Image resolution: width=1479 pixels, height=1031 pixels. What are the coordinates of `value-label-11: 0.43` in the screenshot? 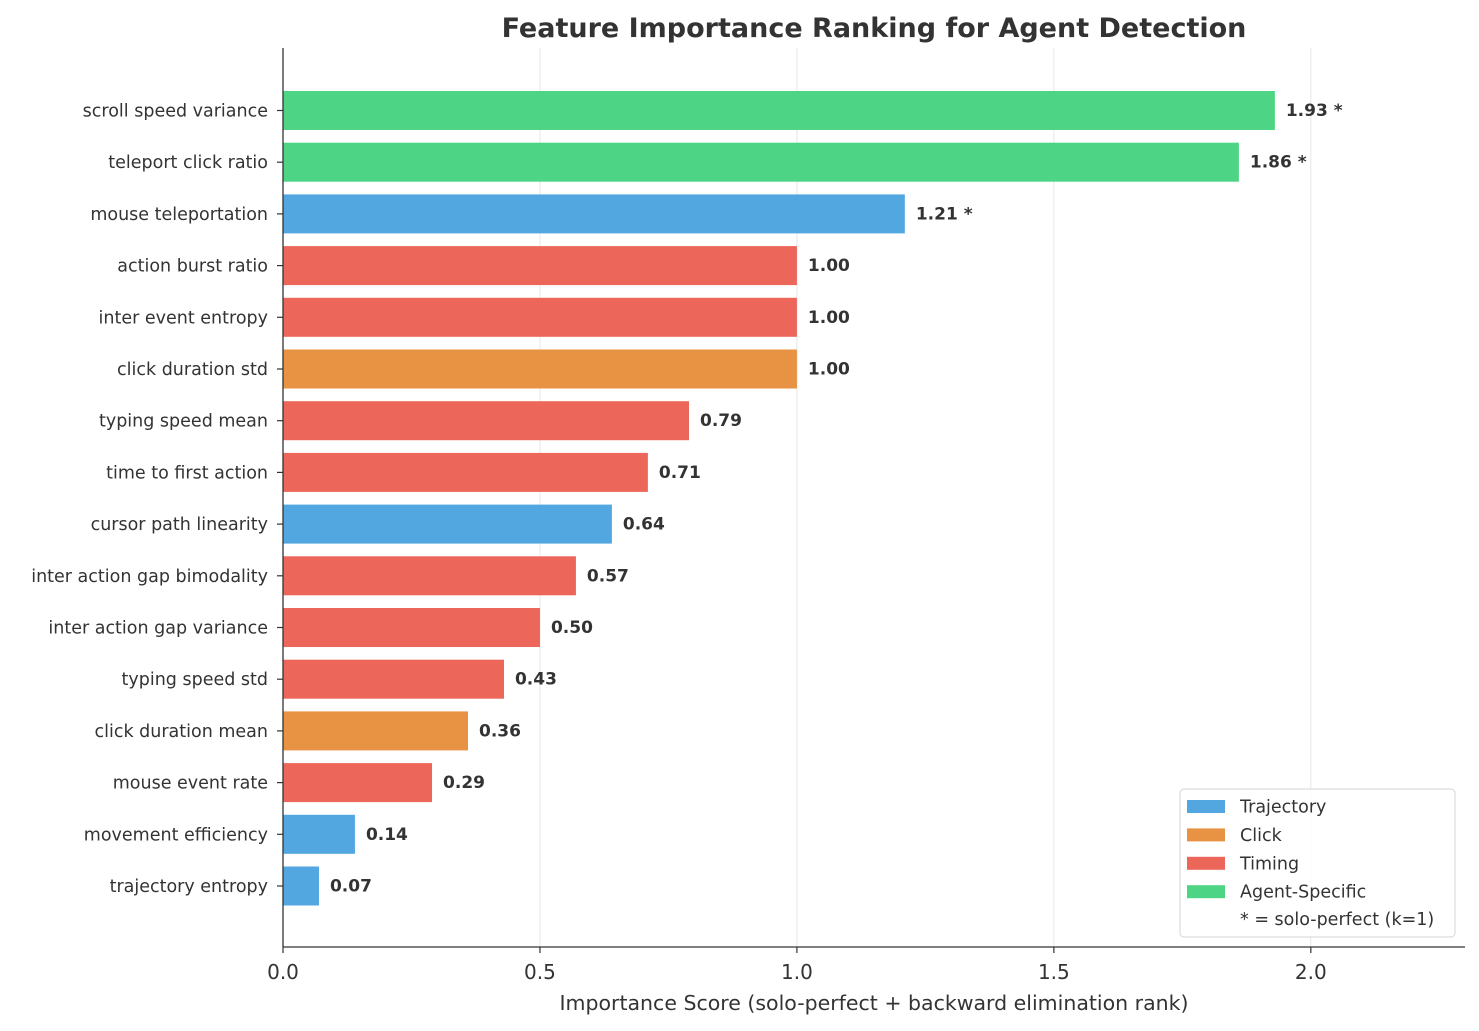 It's located at (536, 680).